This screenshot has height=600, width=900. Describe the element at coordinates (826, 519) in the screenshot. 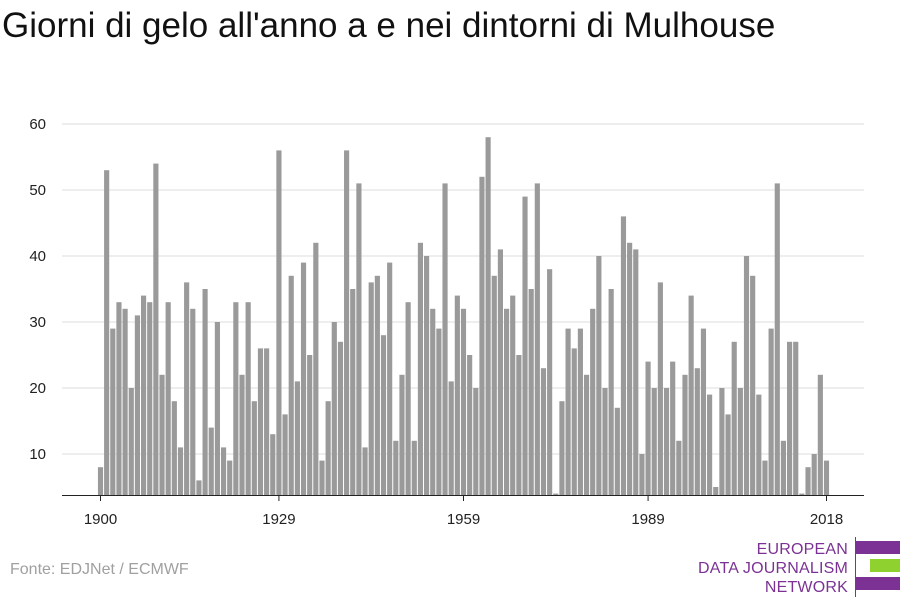

I see `x-tick-label: 2018` at that location.